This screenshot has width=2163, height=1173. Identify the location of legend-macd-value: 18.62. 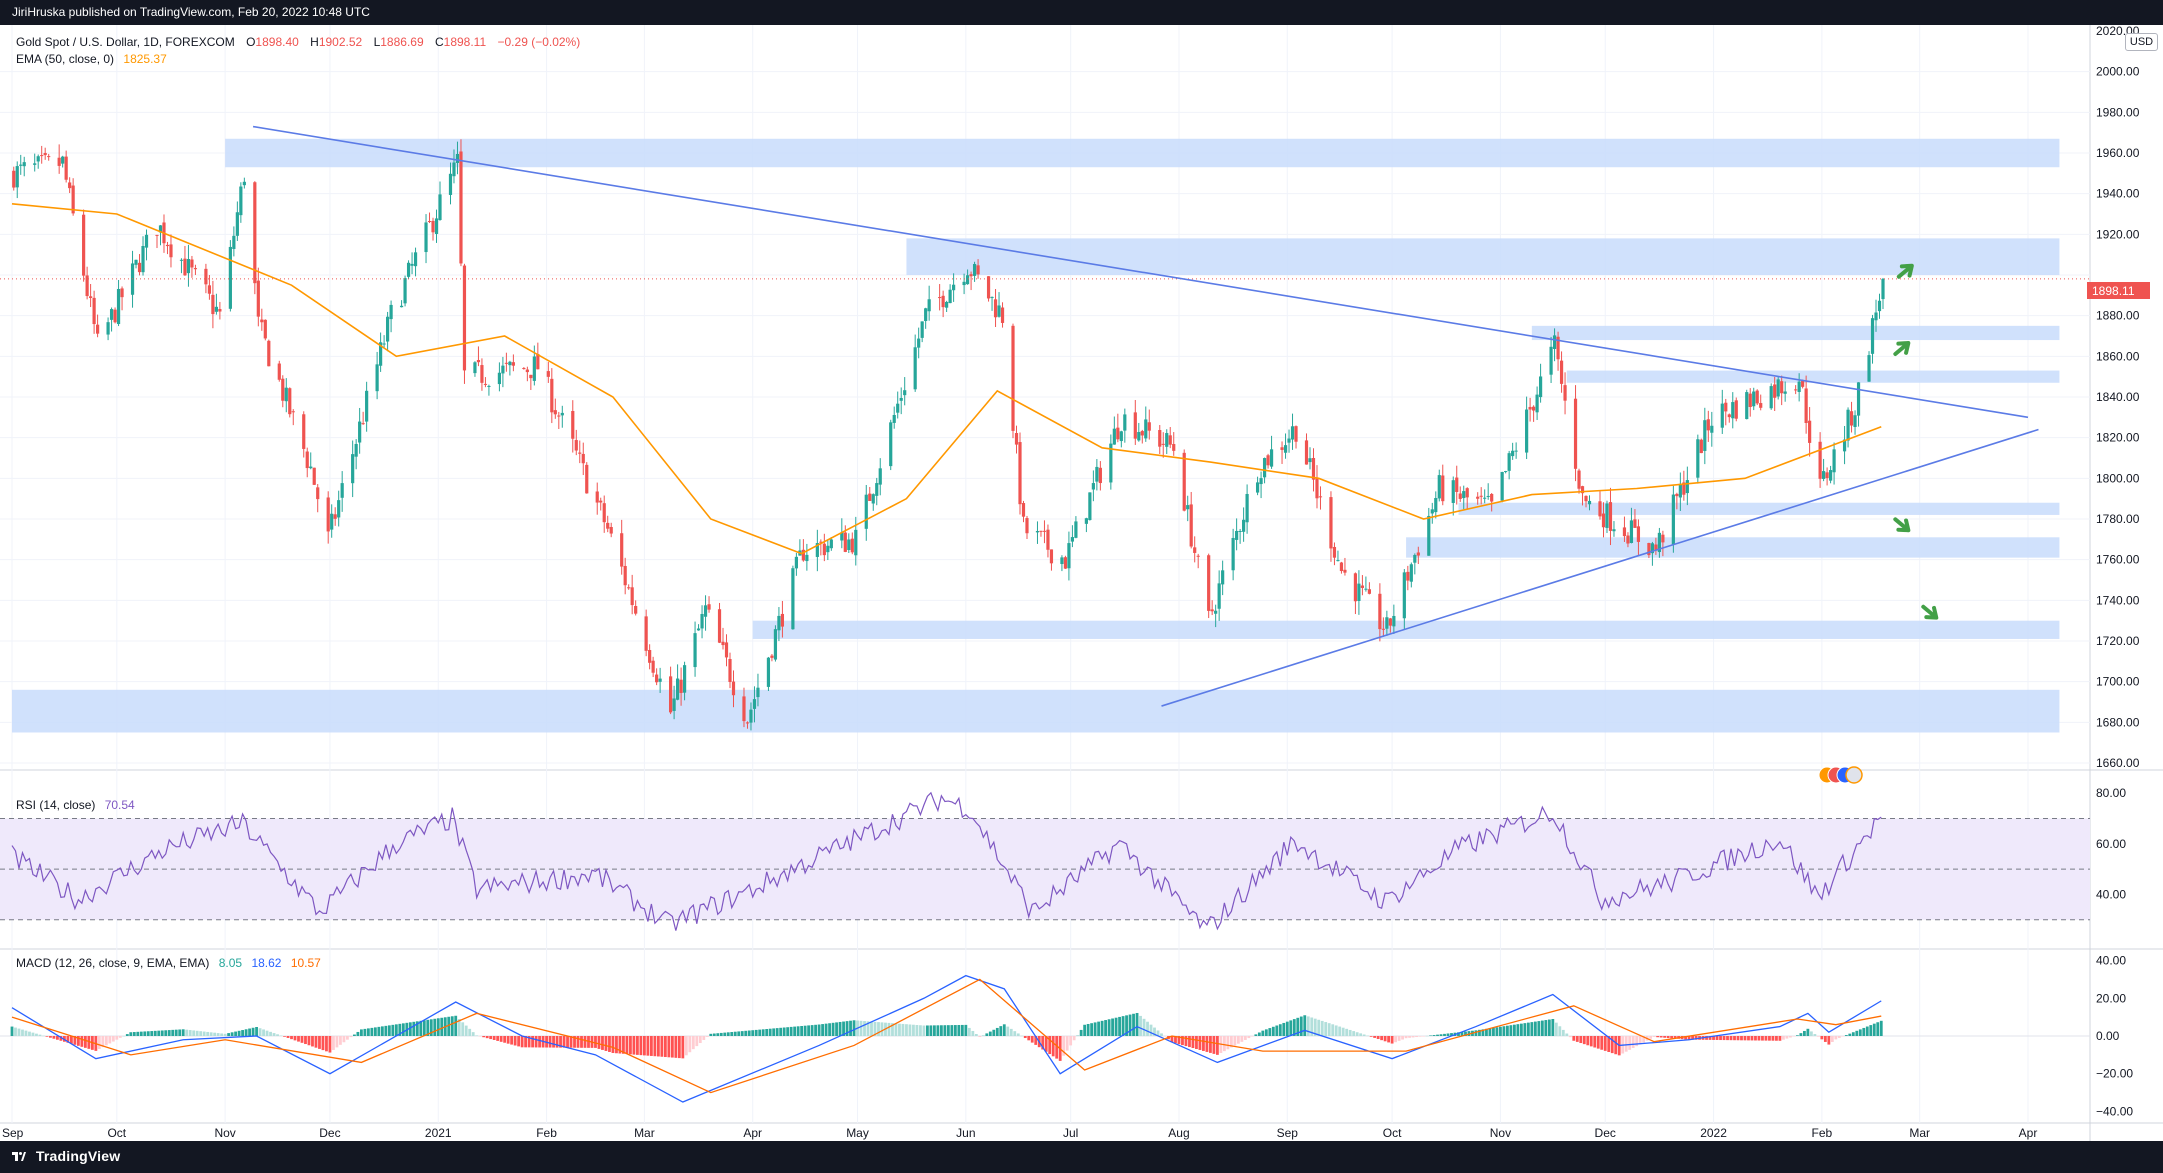
(266, 963).